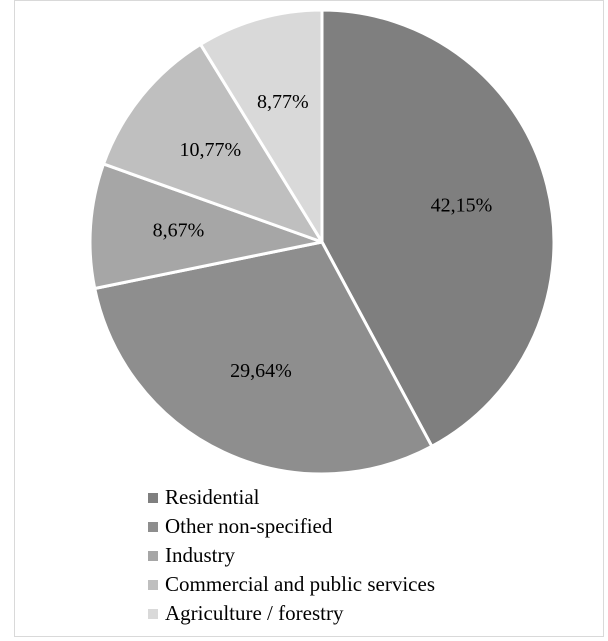 Image resolution: width=608 pixels, height=641 pixels. I want to click on legend-label: Residential, so click(212, 497).